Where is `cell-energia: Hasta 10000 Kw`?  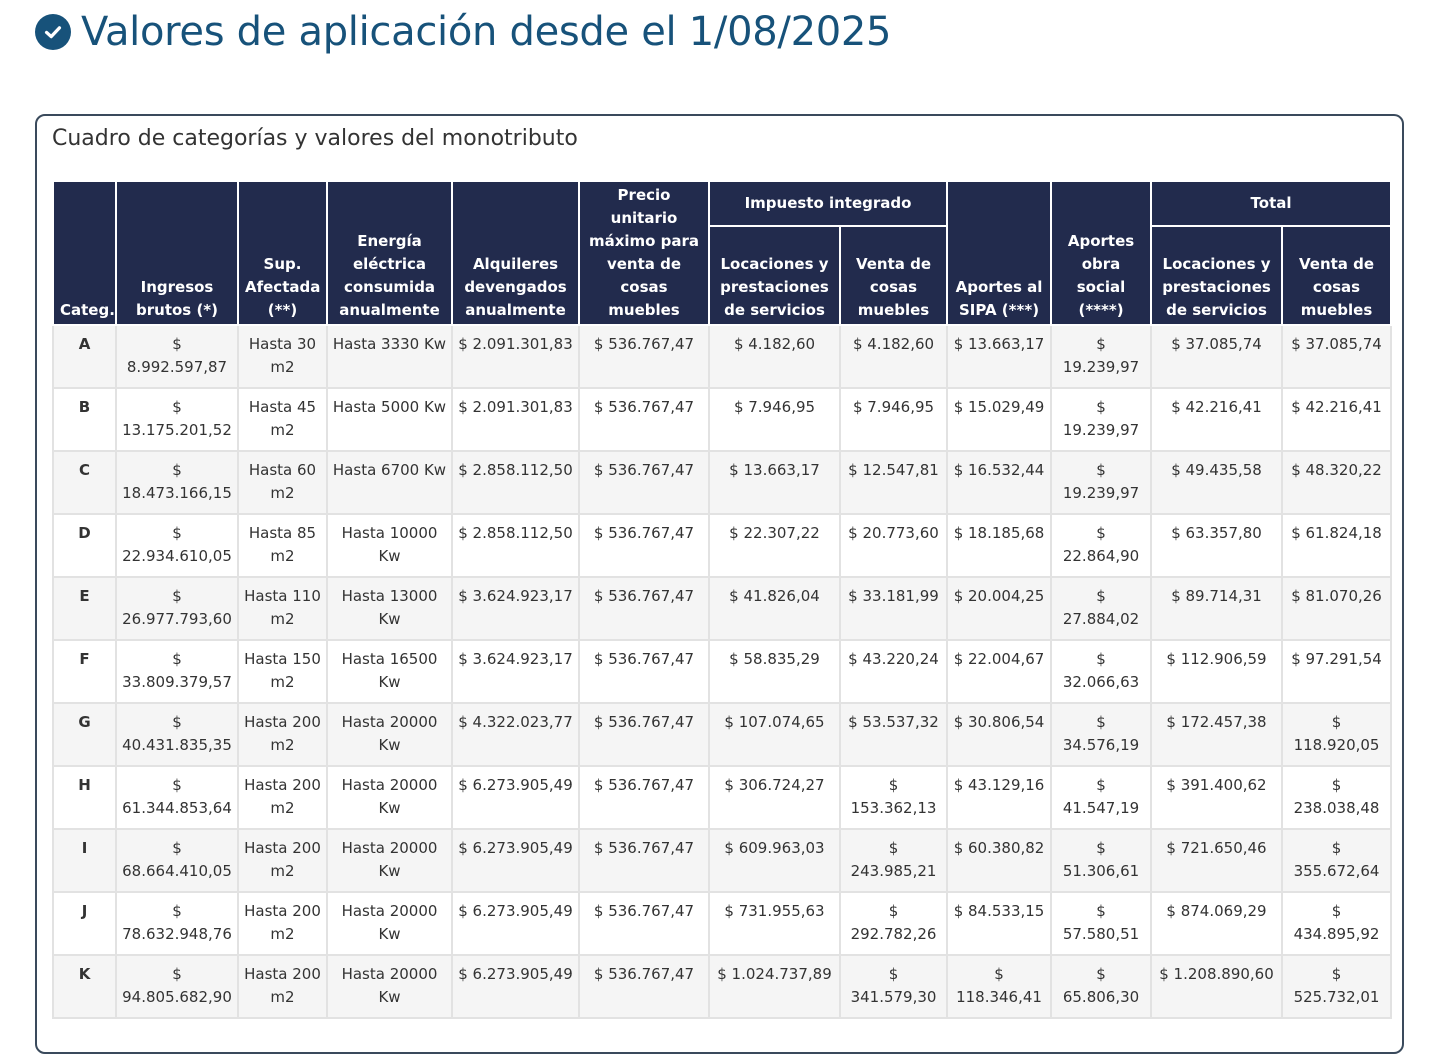 cell-energia: Hasta 10000 Kw is located at coordinates (389, 545).